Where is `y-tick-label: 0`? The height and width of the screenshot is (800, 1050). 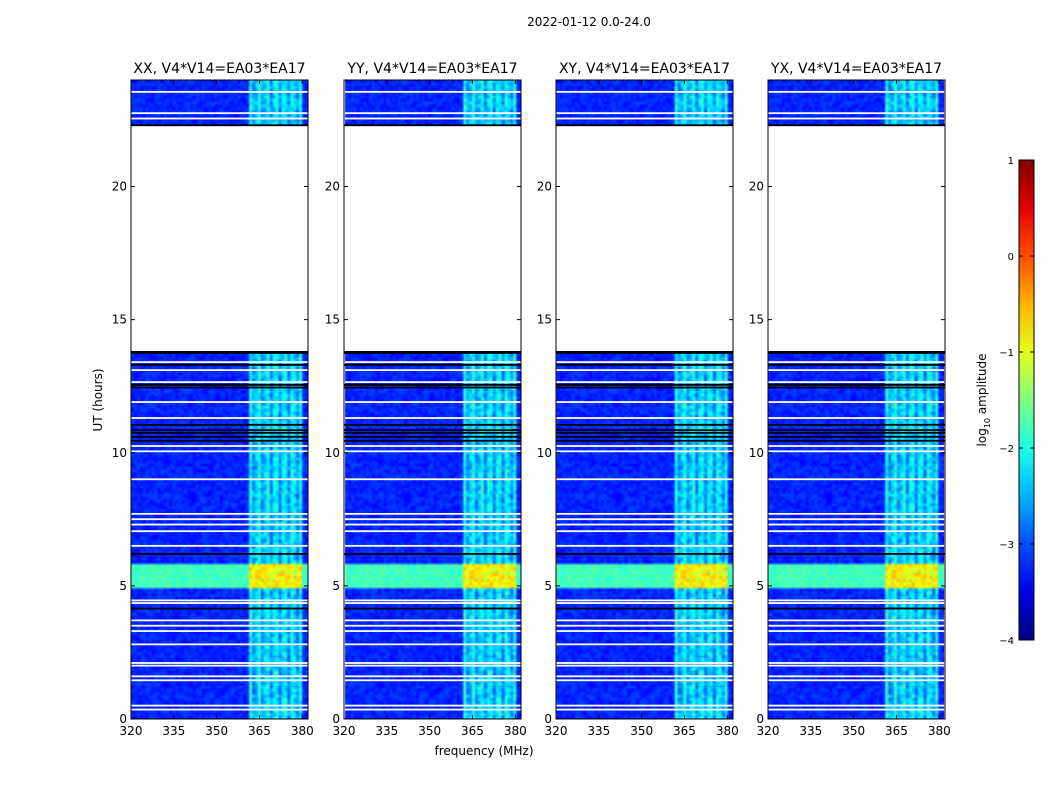 y-tick-label: 0 is located at coordinates (548, 719).